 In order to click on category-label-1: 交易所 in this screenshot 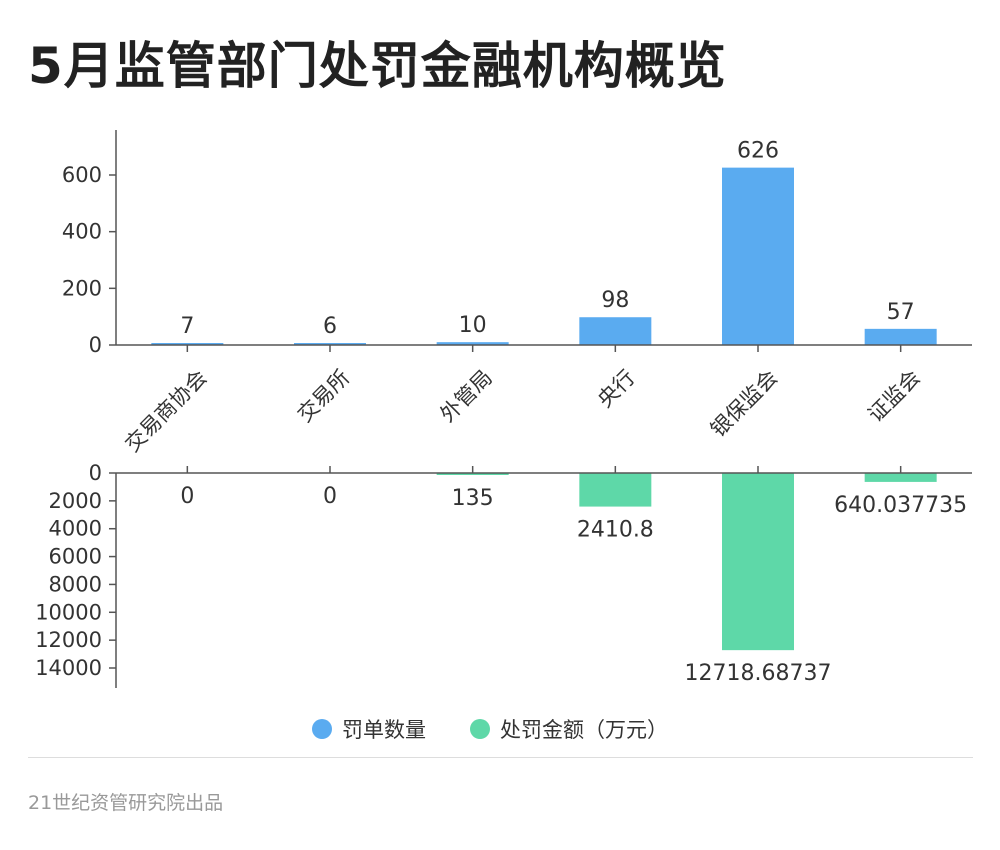, I will do `click(324, 396)`.